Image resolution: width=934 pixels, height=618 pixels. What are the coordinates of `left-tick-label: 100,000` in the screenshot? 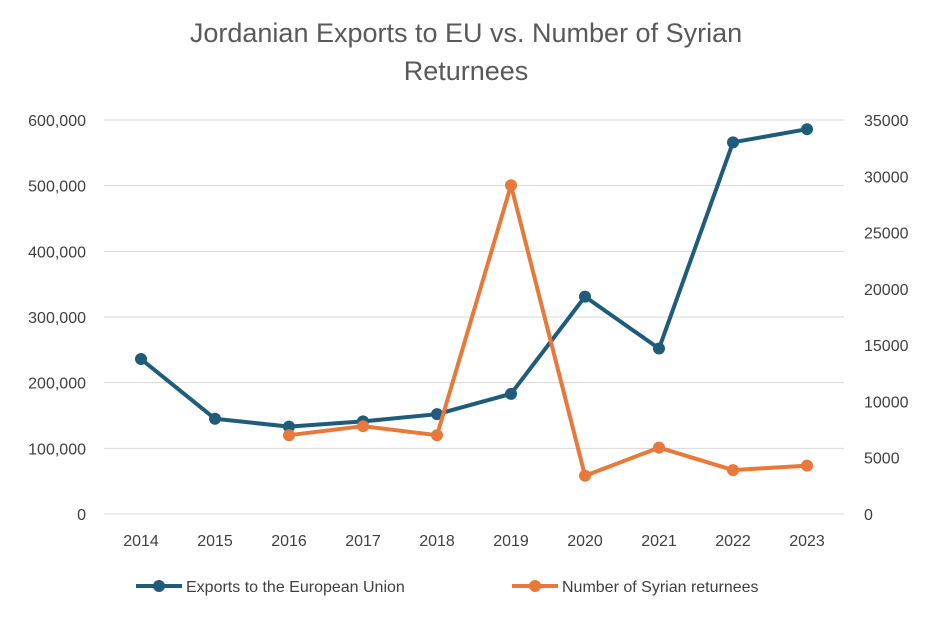 It's located at (57, 449).